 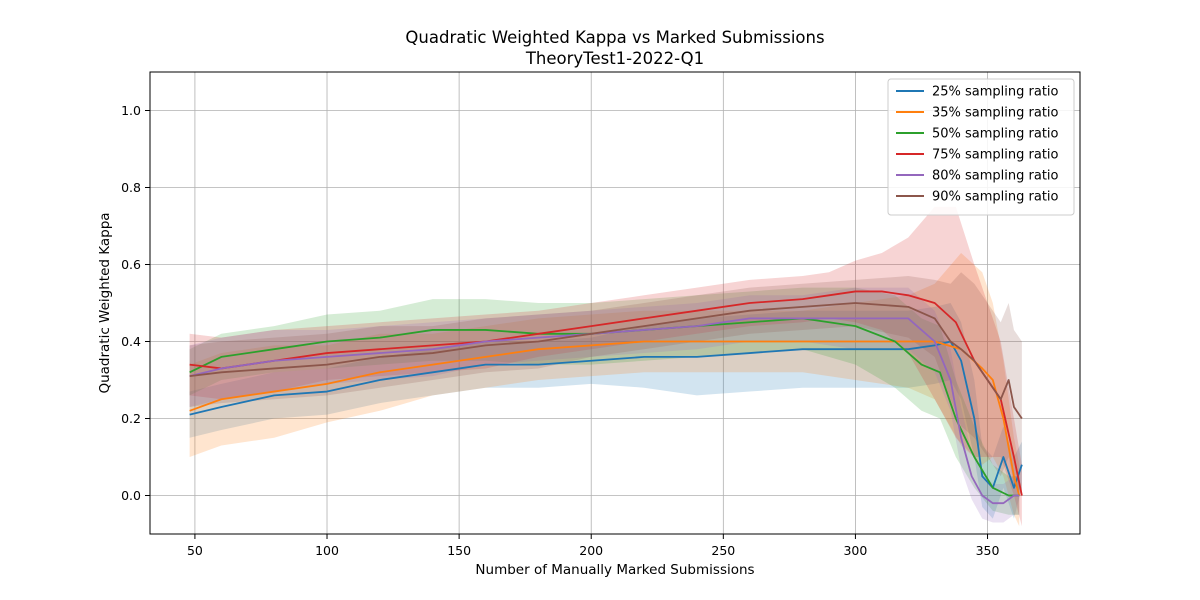 I want to click on x-axis-ticks: 50 100 150 200 250 300 350, so click(x=593, y=546).